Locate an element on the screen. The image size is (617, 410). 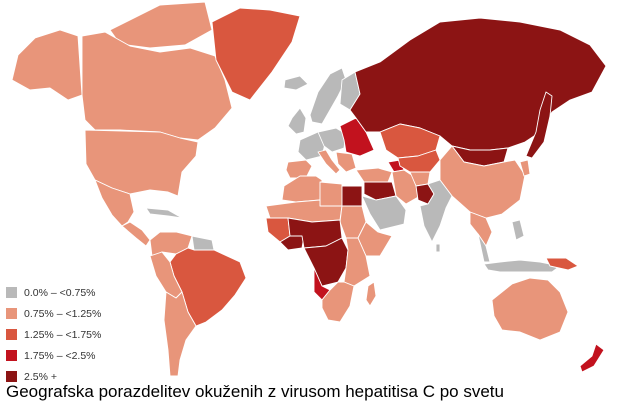
region-caribbean is located at coordinates (164, 213).